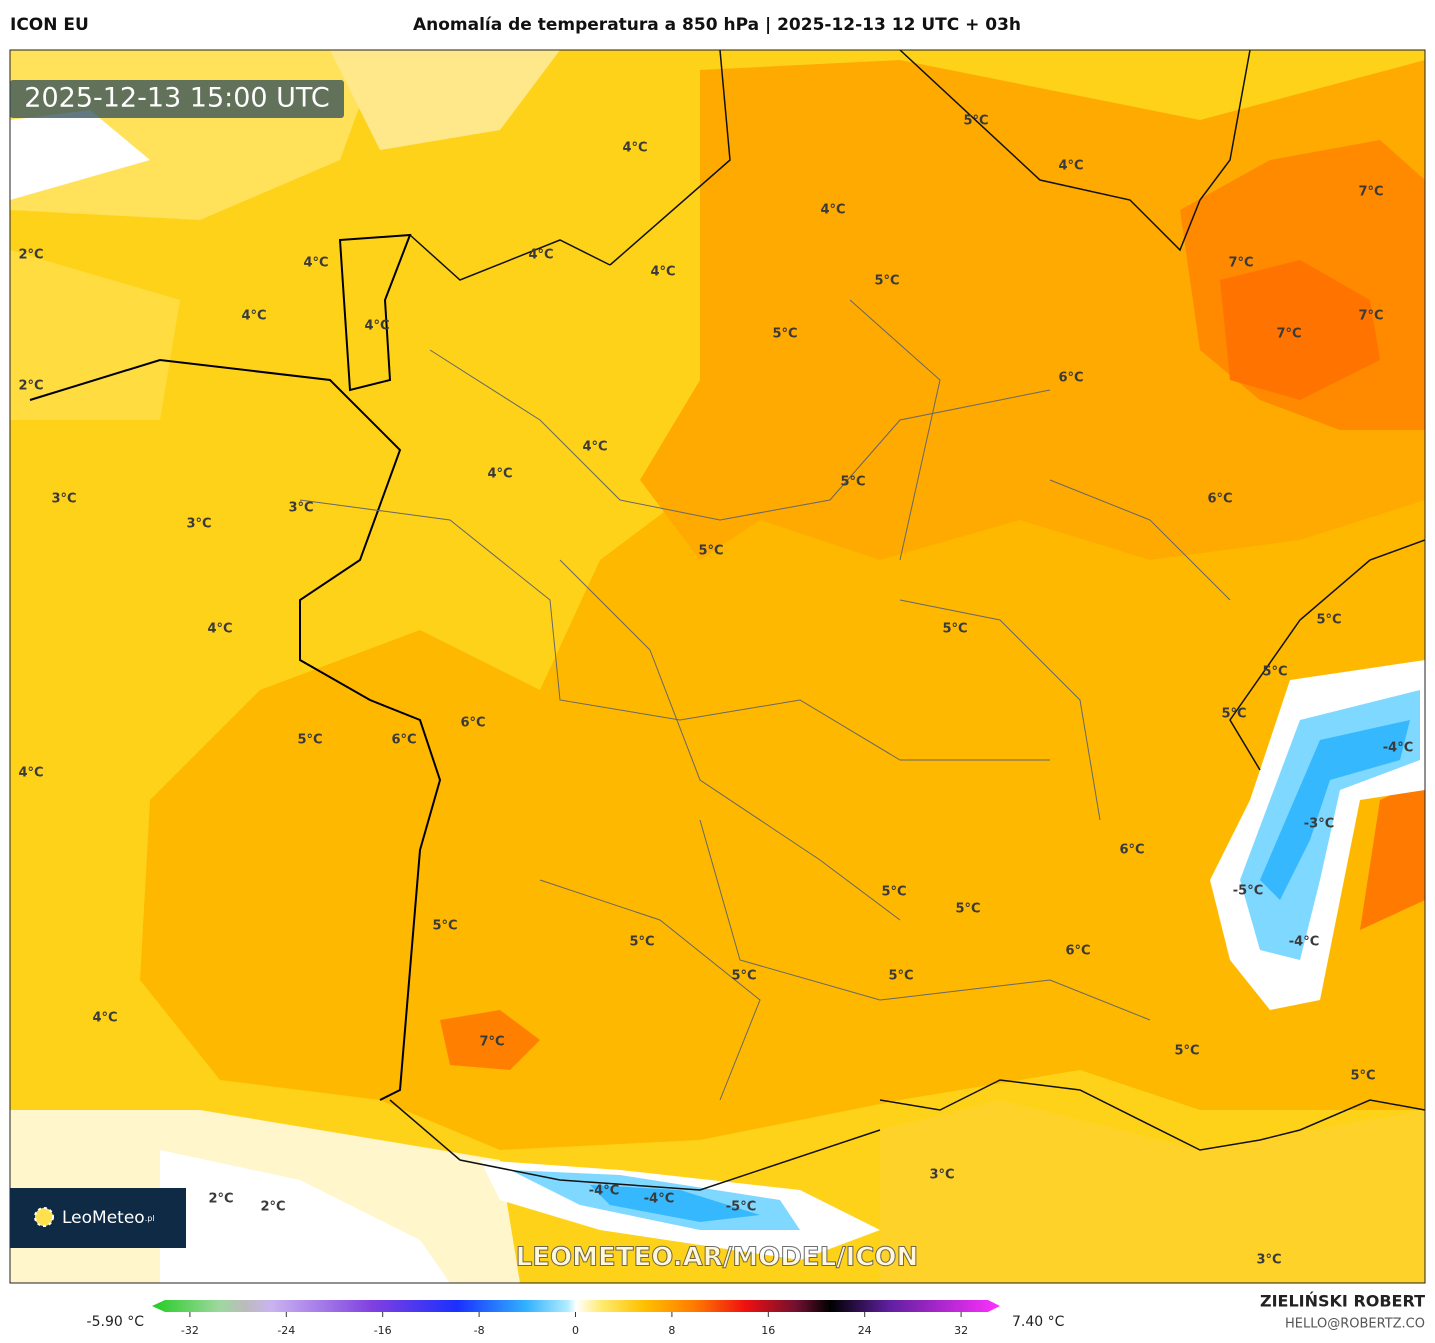  Describe the element at coordinates (1342, 1301) in the screenshot. I see `author: ZIELIŃSKI ROBERT` at that location.